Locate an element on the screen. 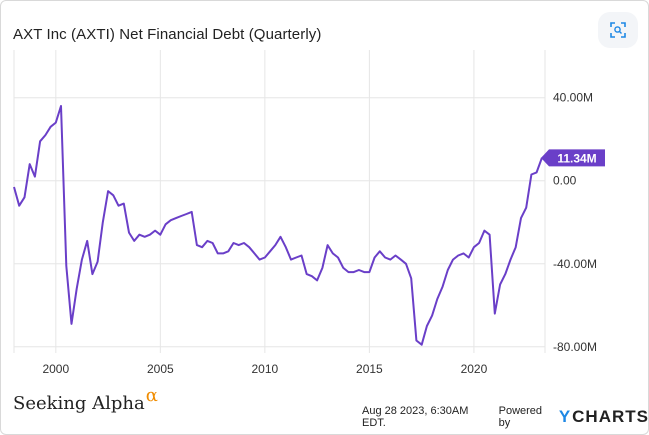  seeking-alpha-logo: Seeking Alphaα is located at coordinates (85, 399).